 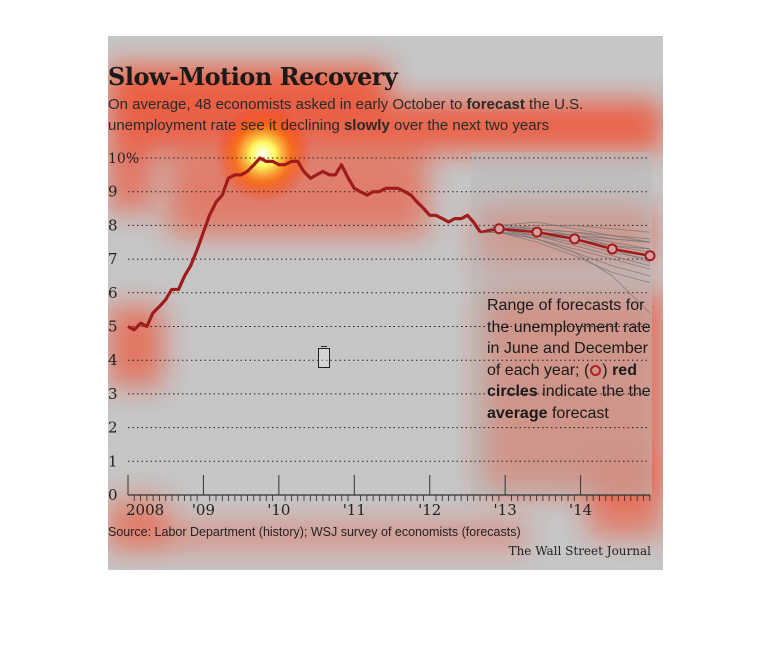 I want to click on y-tick-label: 4, so click(x=113, y=360).